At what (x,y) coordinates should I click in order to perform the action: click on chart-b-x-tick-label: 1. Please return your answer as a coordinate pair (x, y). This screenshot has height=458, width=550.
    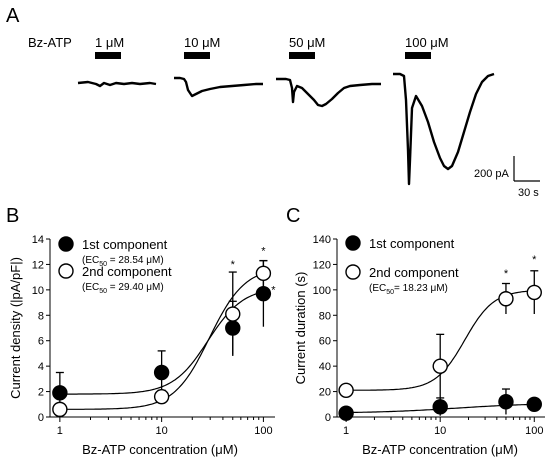
    Looking at the image, I should click on (60, 431).